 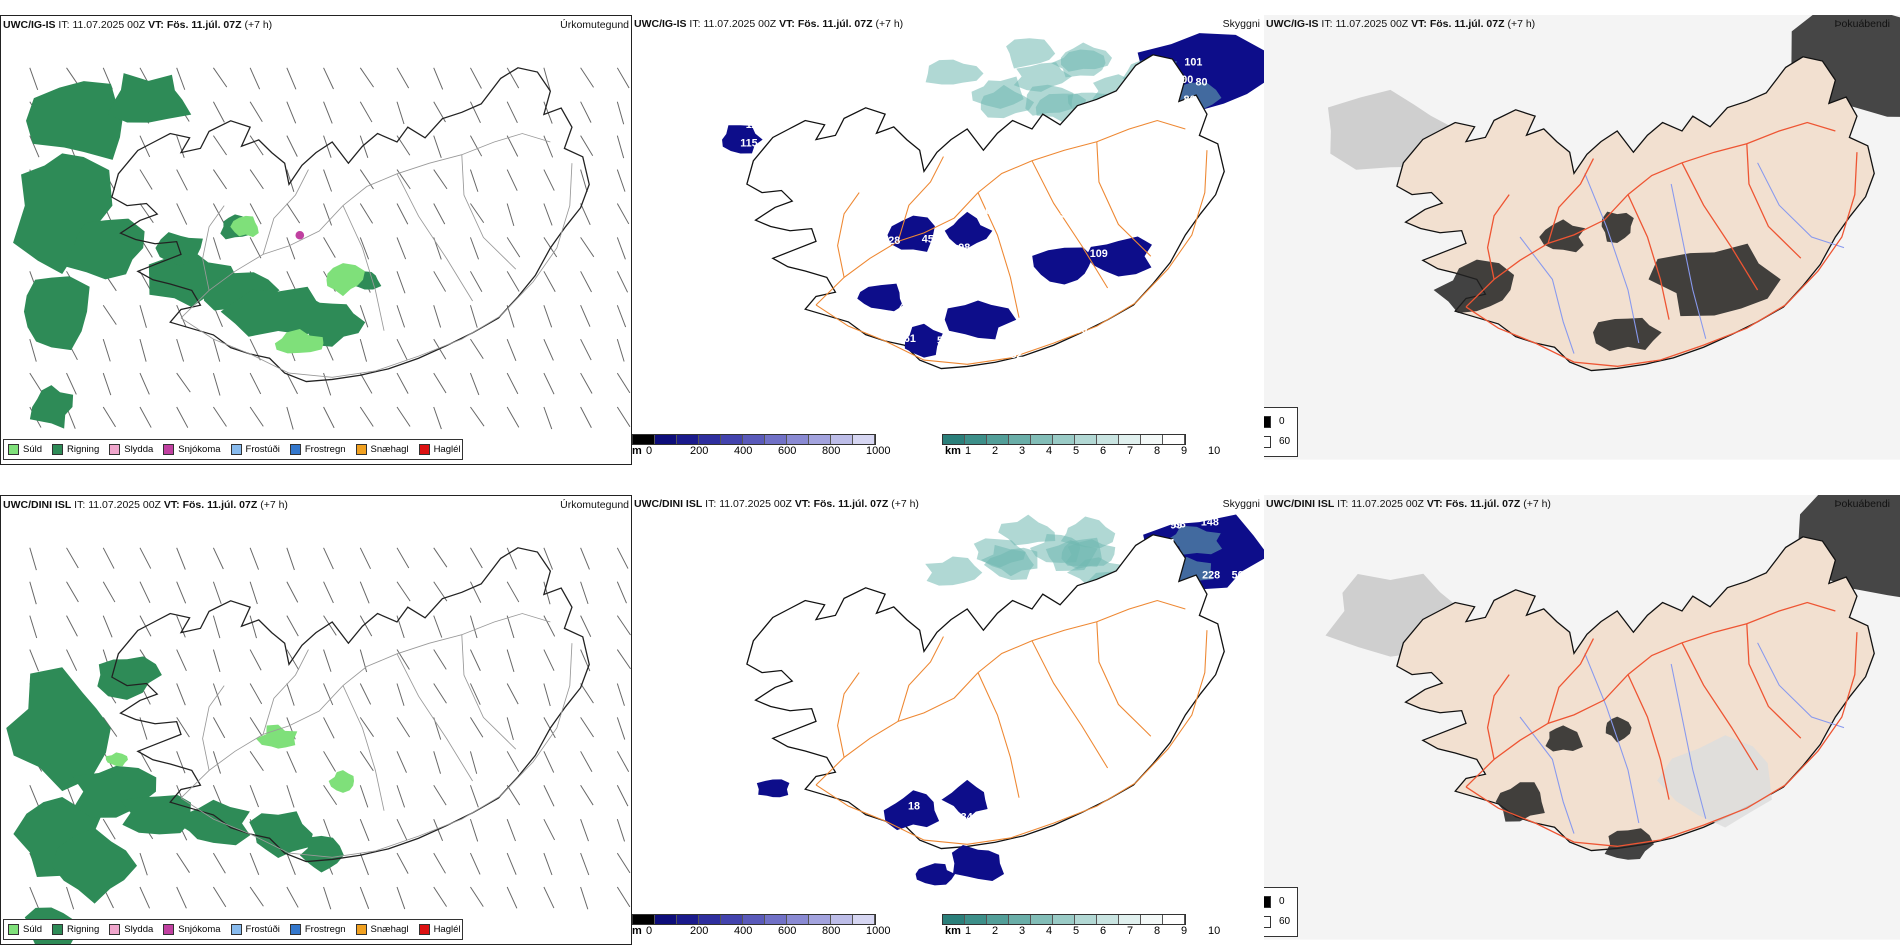 I want to click on colorbar-tick: 4, so click(x=1049, y=451).